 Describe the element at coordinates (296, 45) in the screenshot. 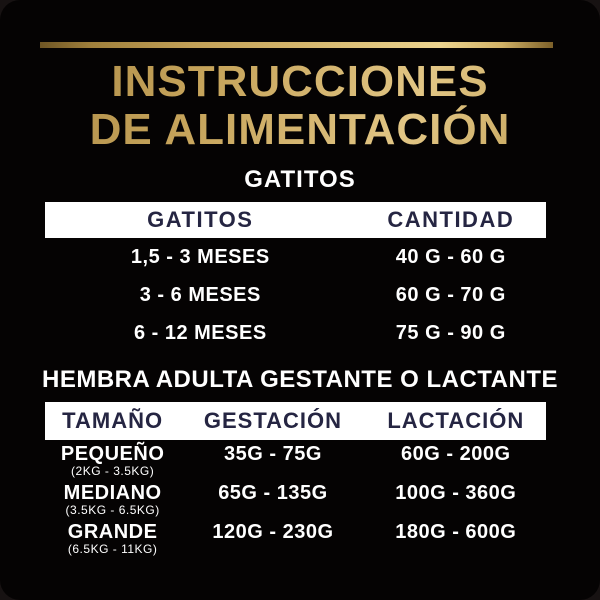

I see `gold-divider-line` at that location.